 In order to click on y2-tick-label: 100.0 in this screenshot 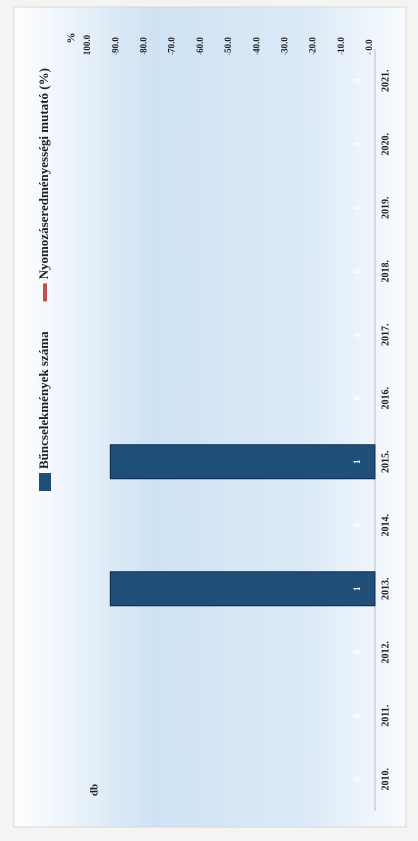, I will do `click(87, 44)`.